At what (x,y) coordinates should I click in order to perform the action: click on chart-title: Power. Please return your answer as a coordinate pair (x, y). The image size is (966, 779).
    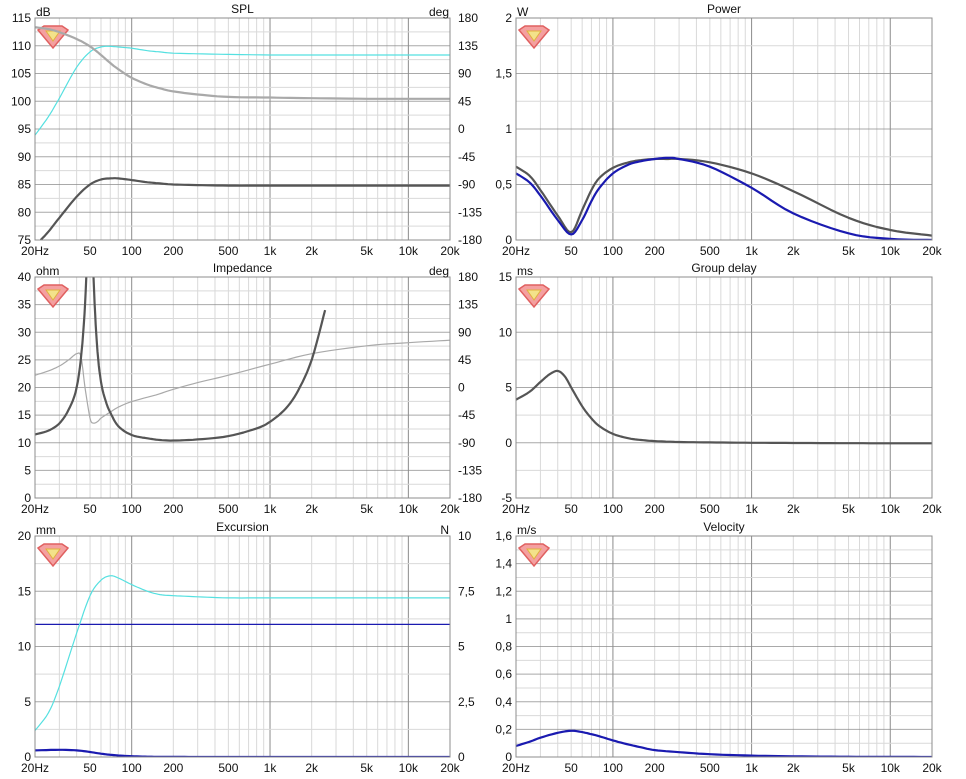
    Looking at the image, I should click on (724, 9).